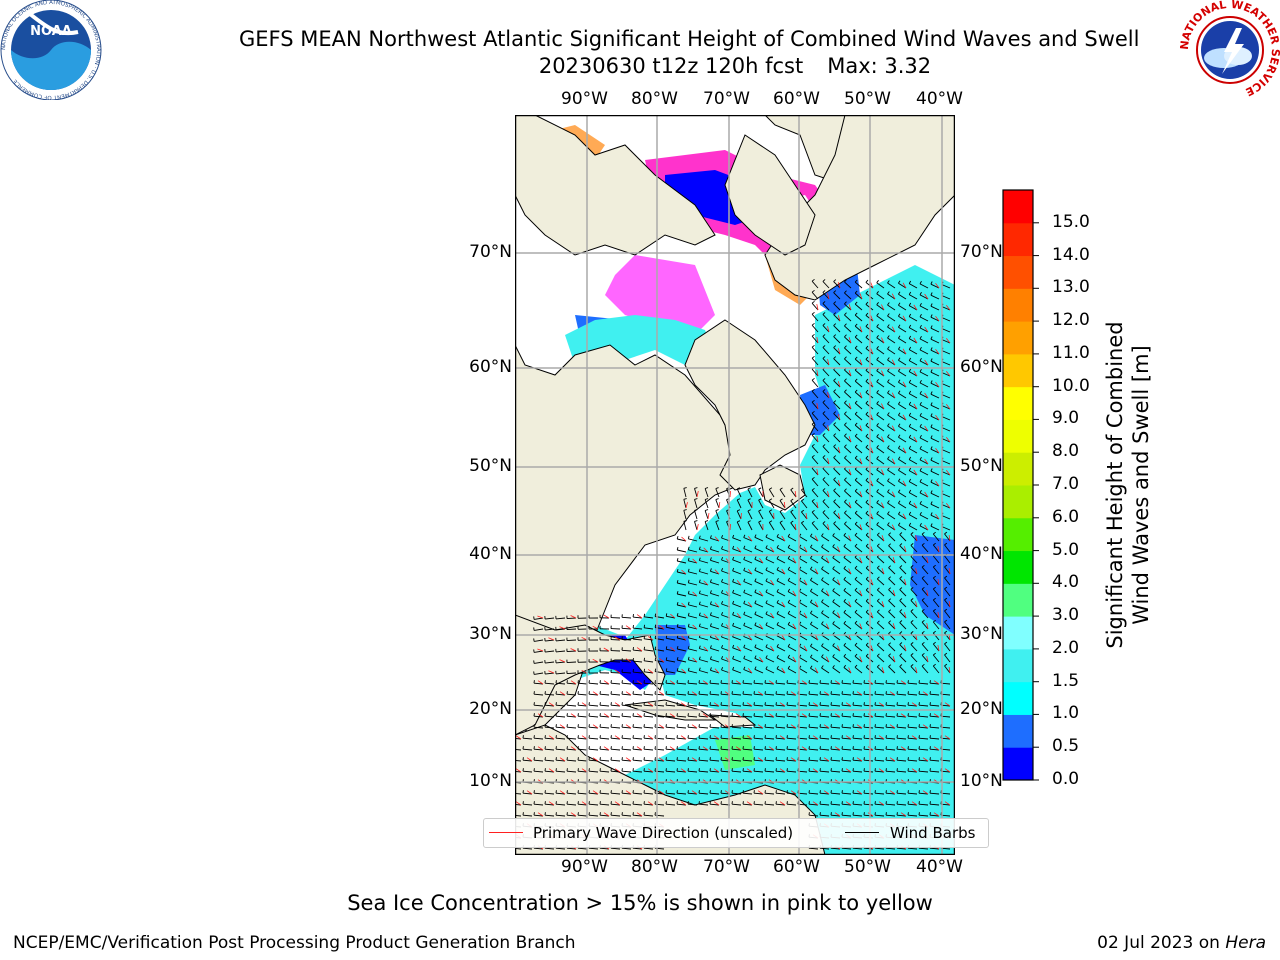  Describe the element at coordinates (726, 99) in the screenshot. I see `lon-label-top-2: 70°W` at that location.